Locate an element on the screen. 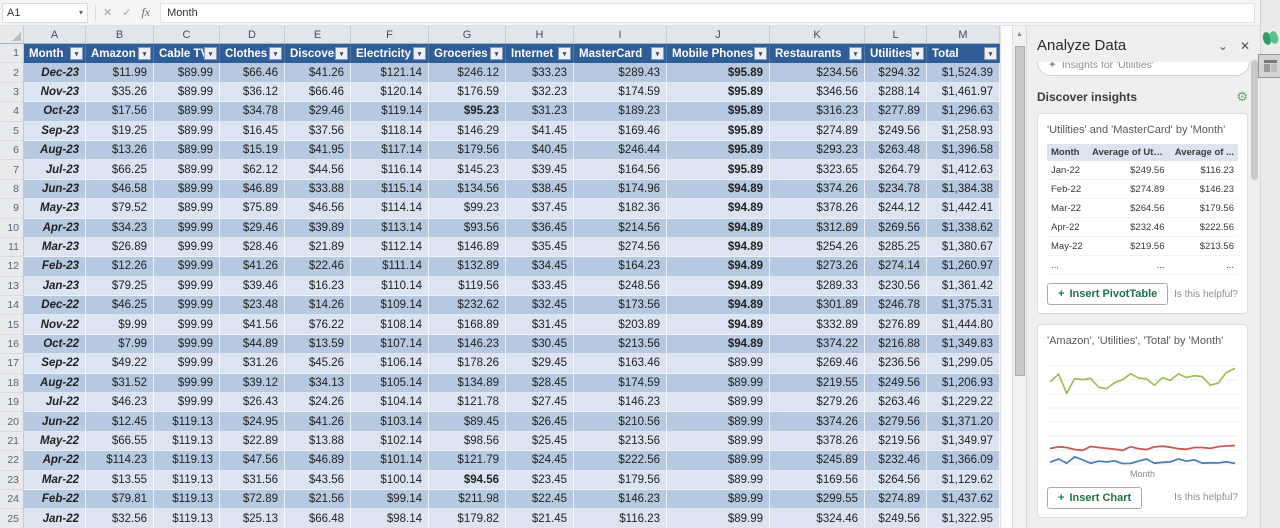  cell: $41.95 is located at coordinates (318, 150).